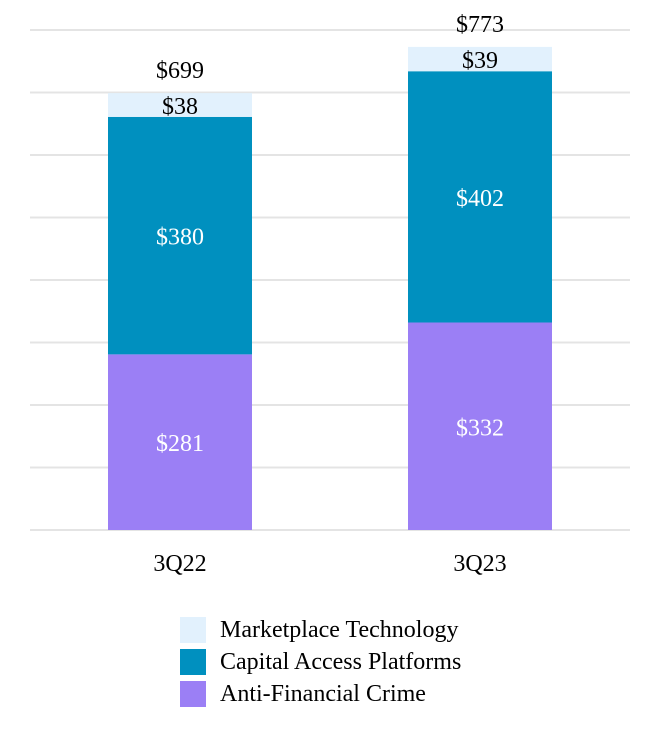  I want to click on data-label: $332, so click(480, 428).